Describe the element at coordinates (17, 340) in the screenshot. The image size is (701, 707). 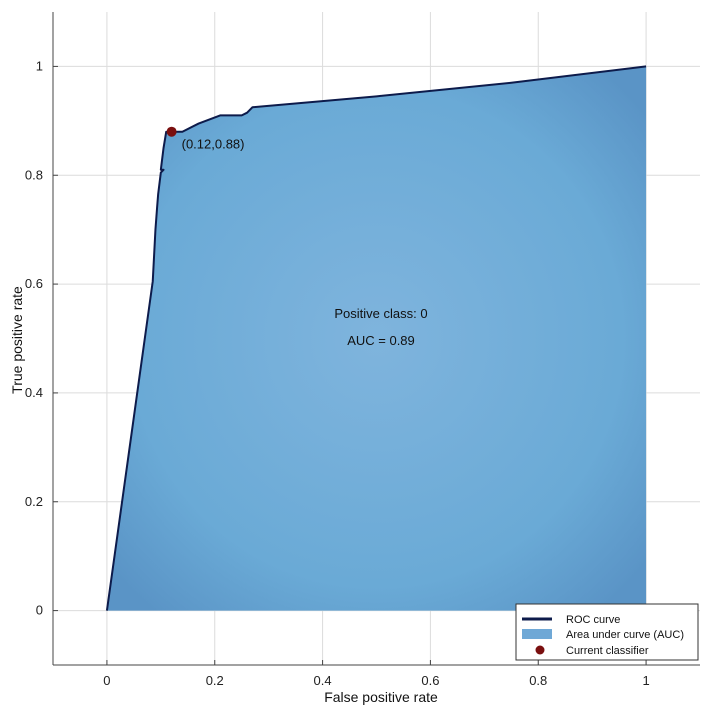
I see `y-axis-label: True positive rate` at that location.